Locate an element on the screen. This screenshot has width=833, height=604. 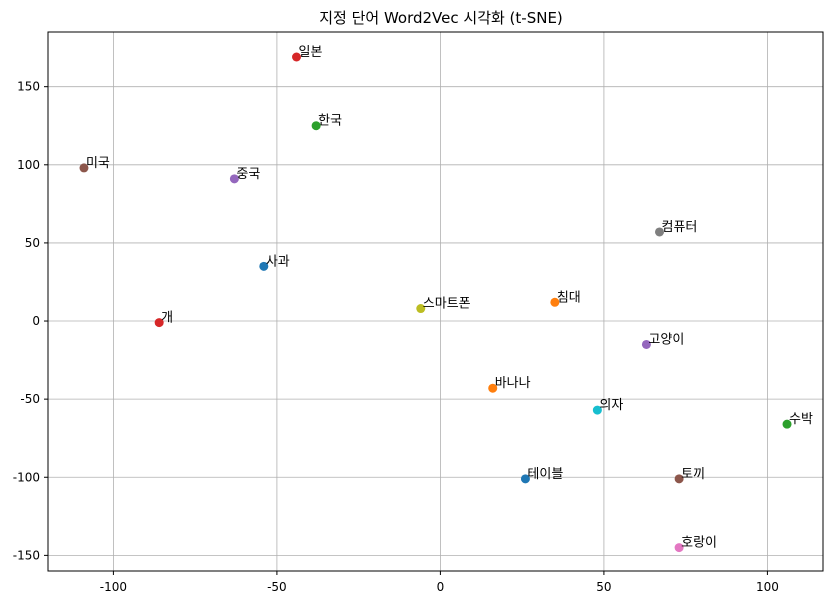
point-label: 테이블 is located at coordinates (545, 474).